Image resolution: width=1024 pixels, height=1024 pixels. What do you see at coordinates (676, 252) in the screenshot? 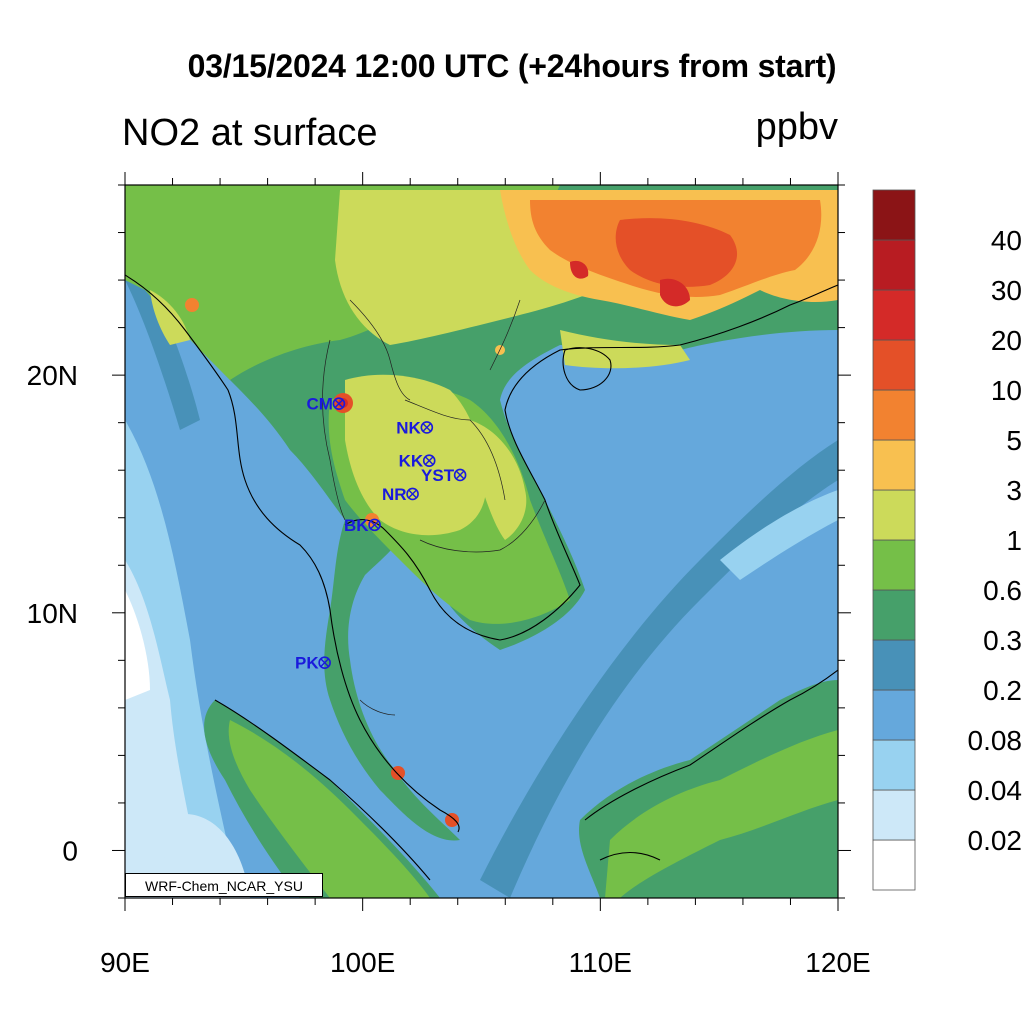
I see `guangdong-hotspot` at bounding box center [676, 252].